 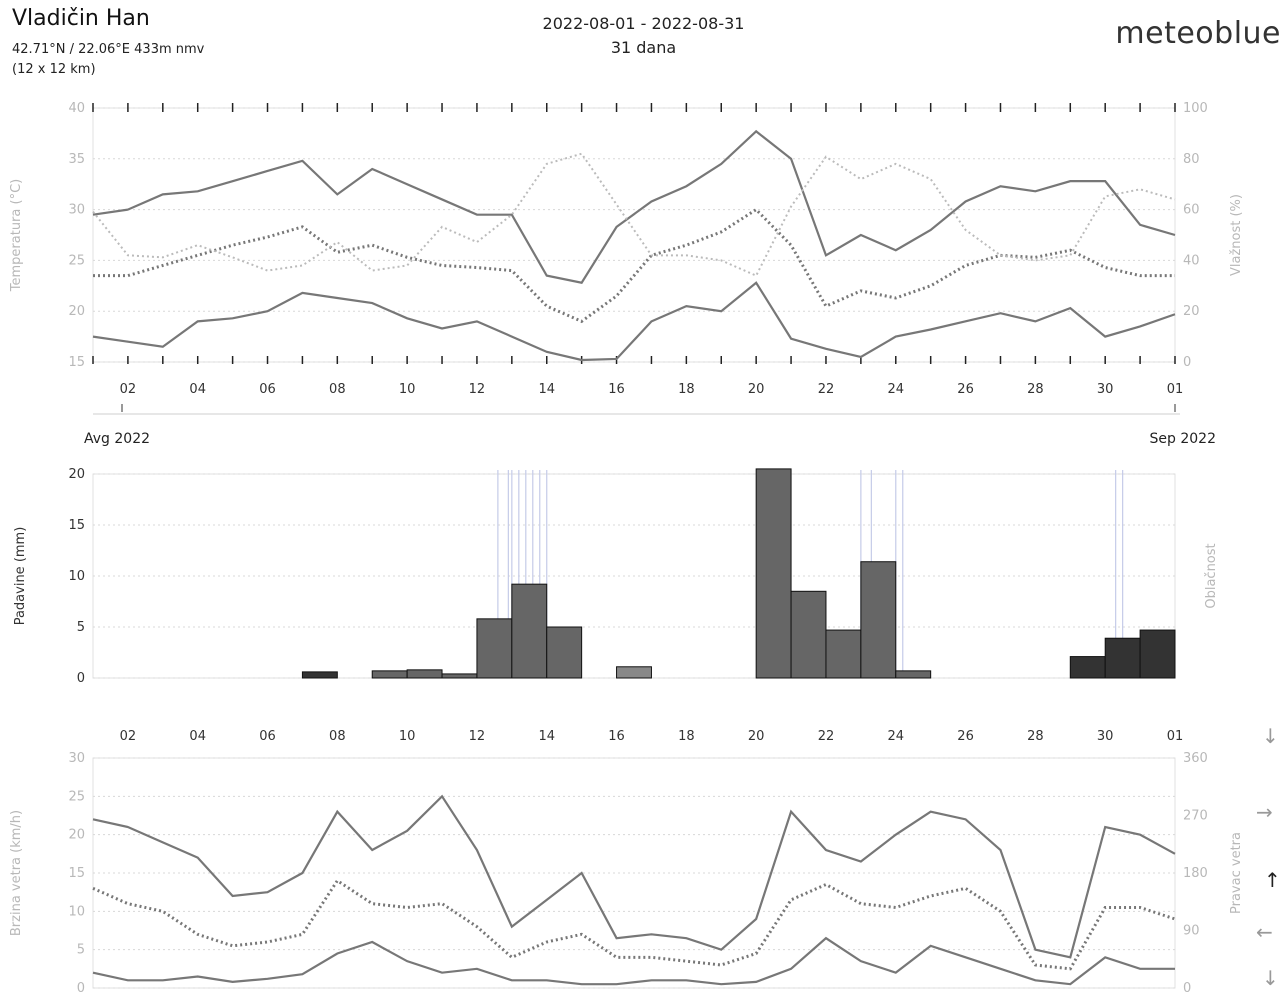 What do you see at coordinates (643, 23) in the screenshot?
I see `date-range: 2022-08-01 - 2022-08-31` at bounding box center [643, 23].